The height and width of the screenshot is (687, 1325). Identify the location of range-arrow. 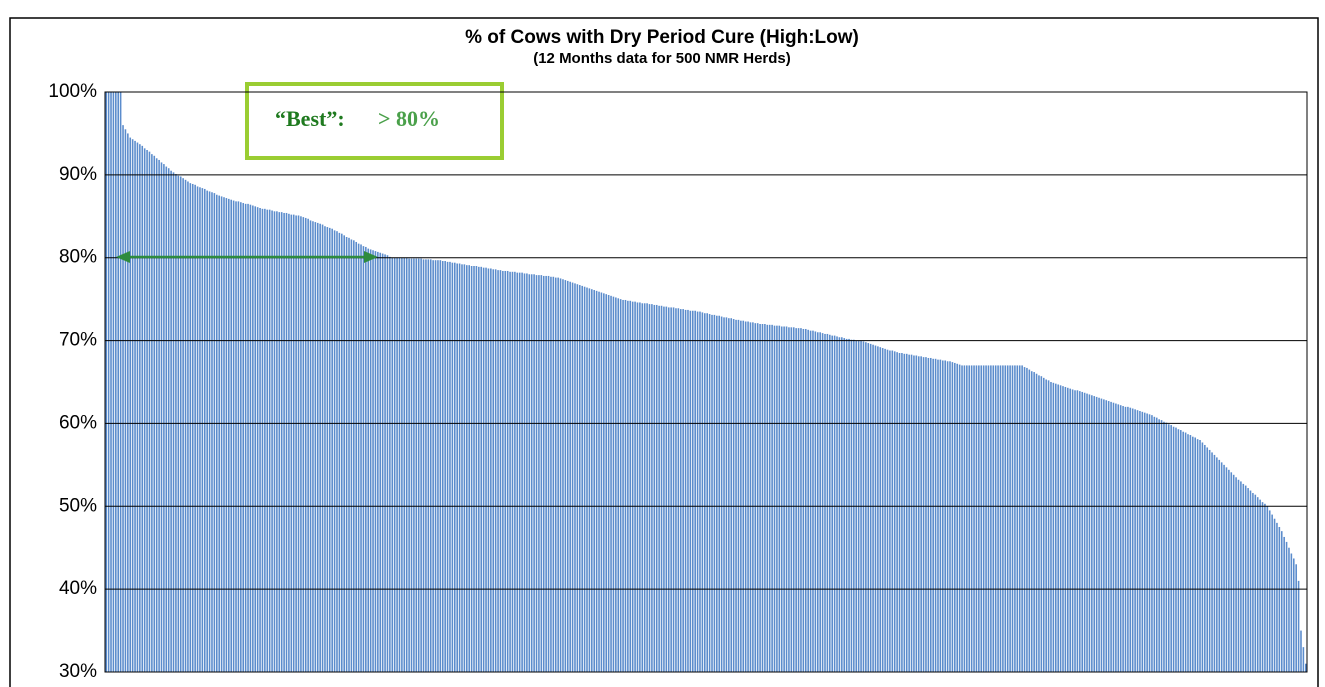
(247, 257).